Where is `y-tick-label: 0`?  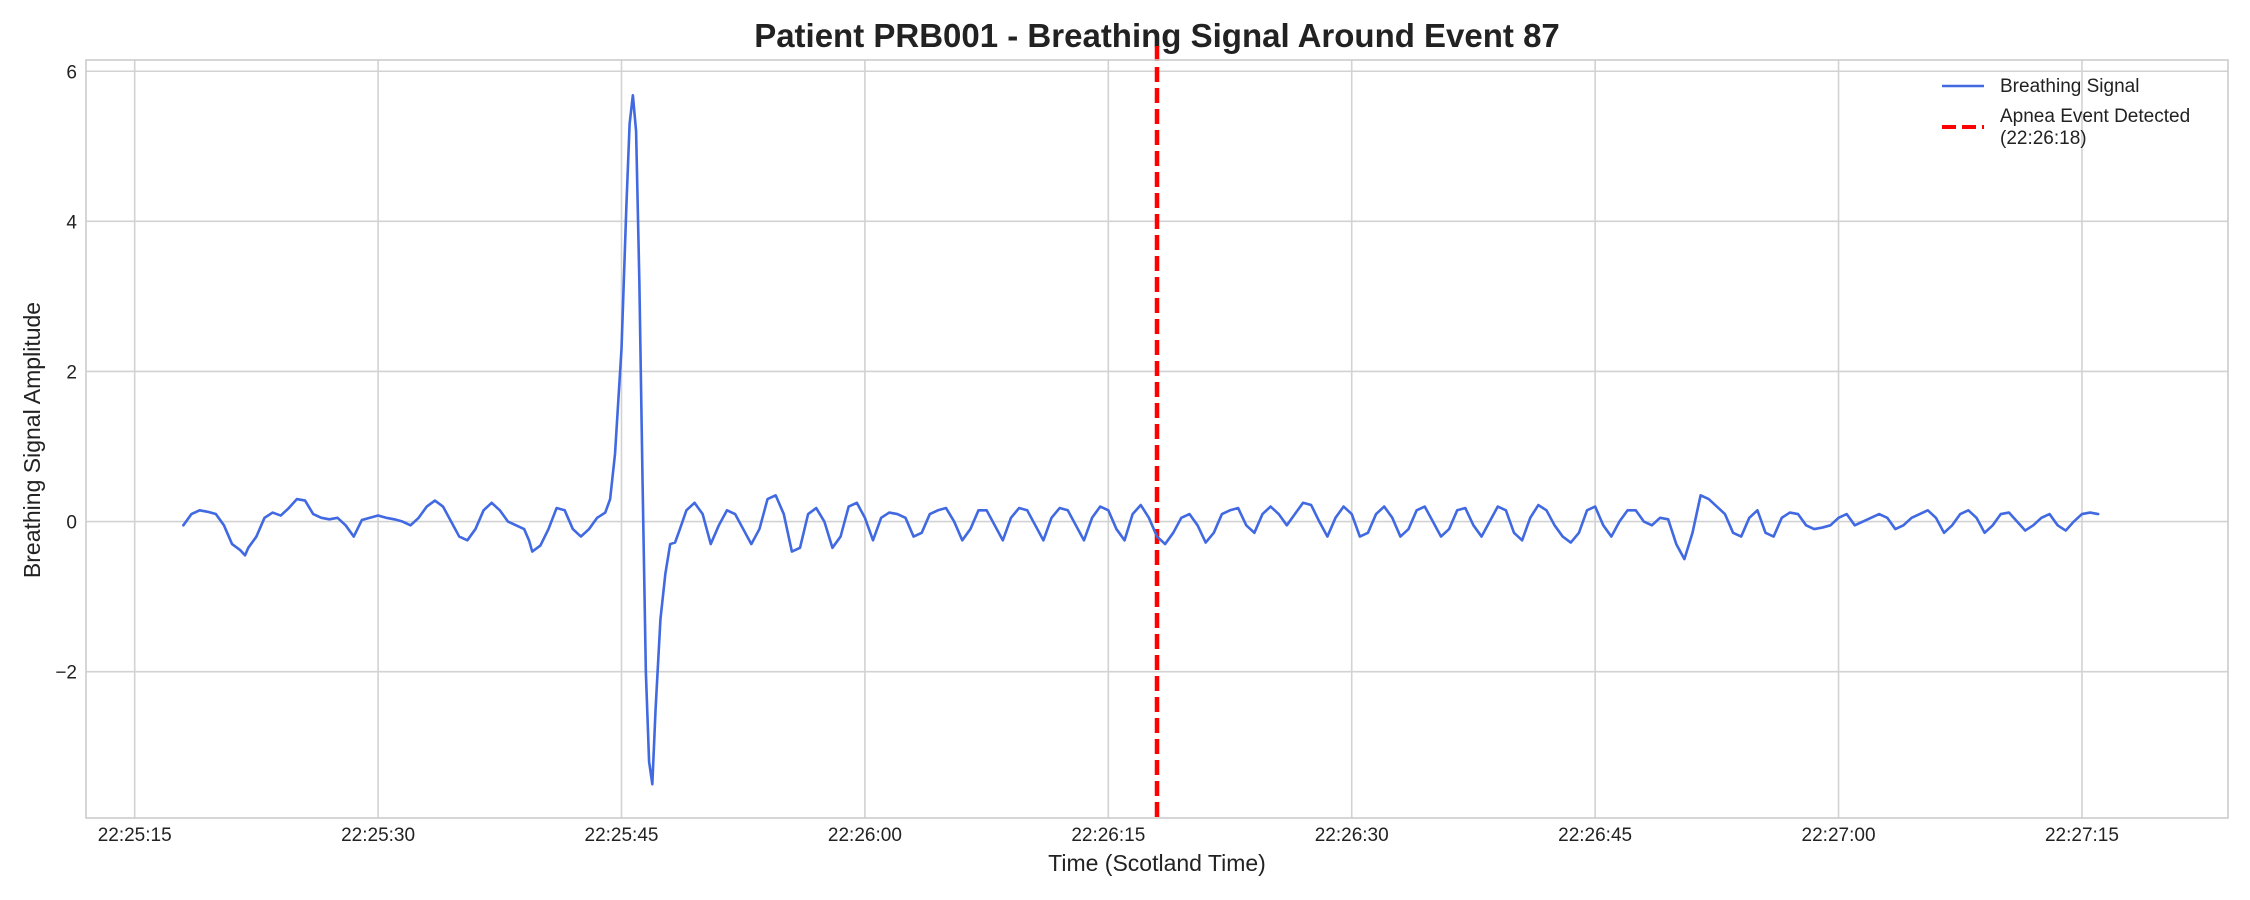
y-tick-label: 0 is located at coordinates (71, 523).